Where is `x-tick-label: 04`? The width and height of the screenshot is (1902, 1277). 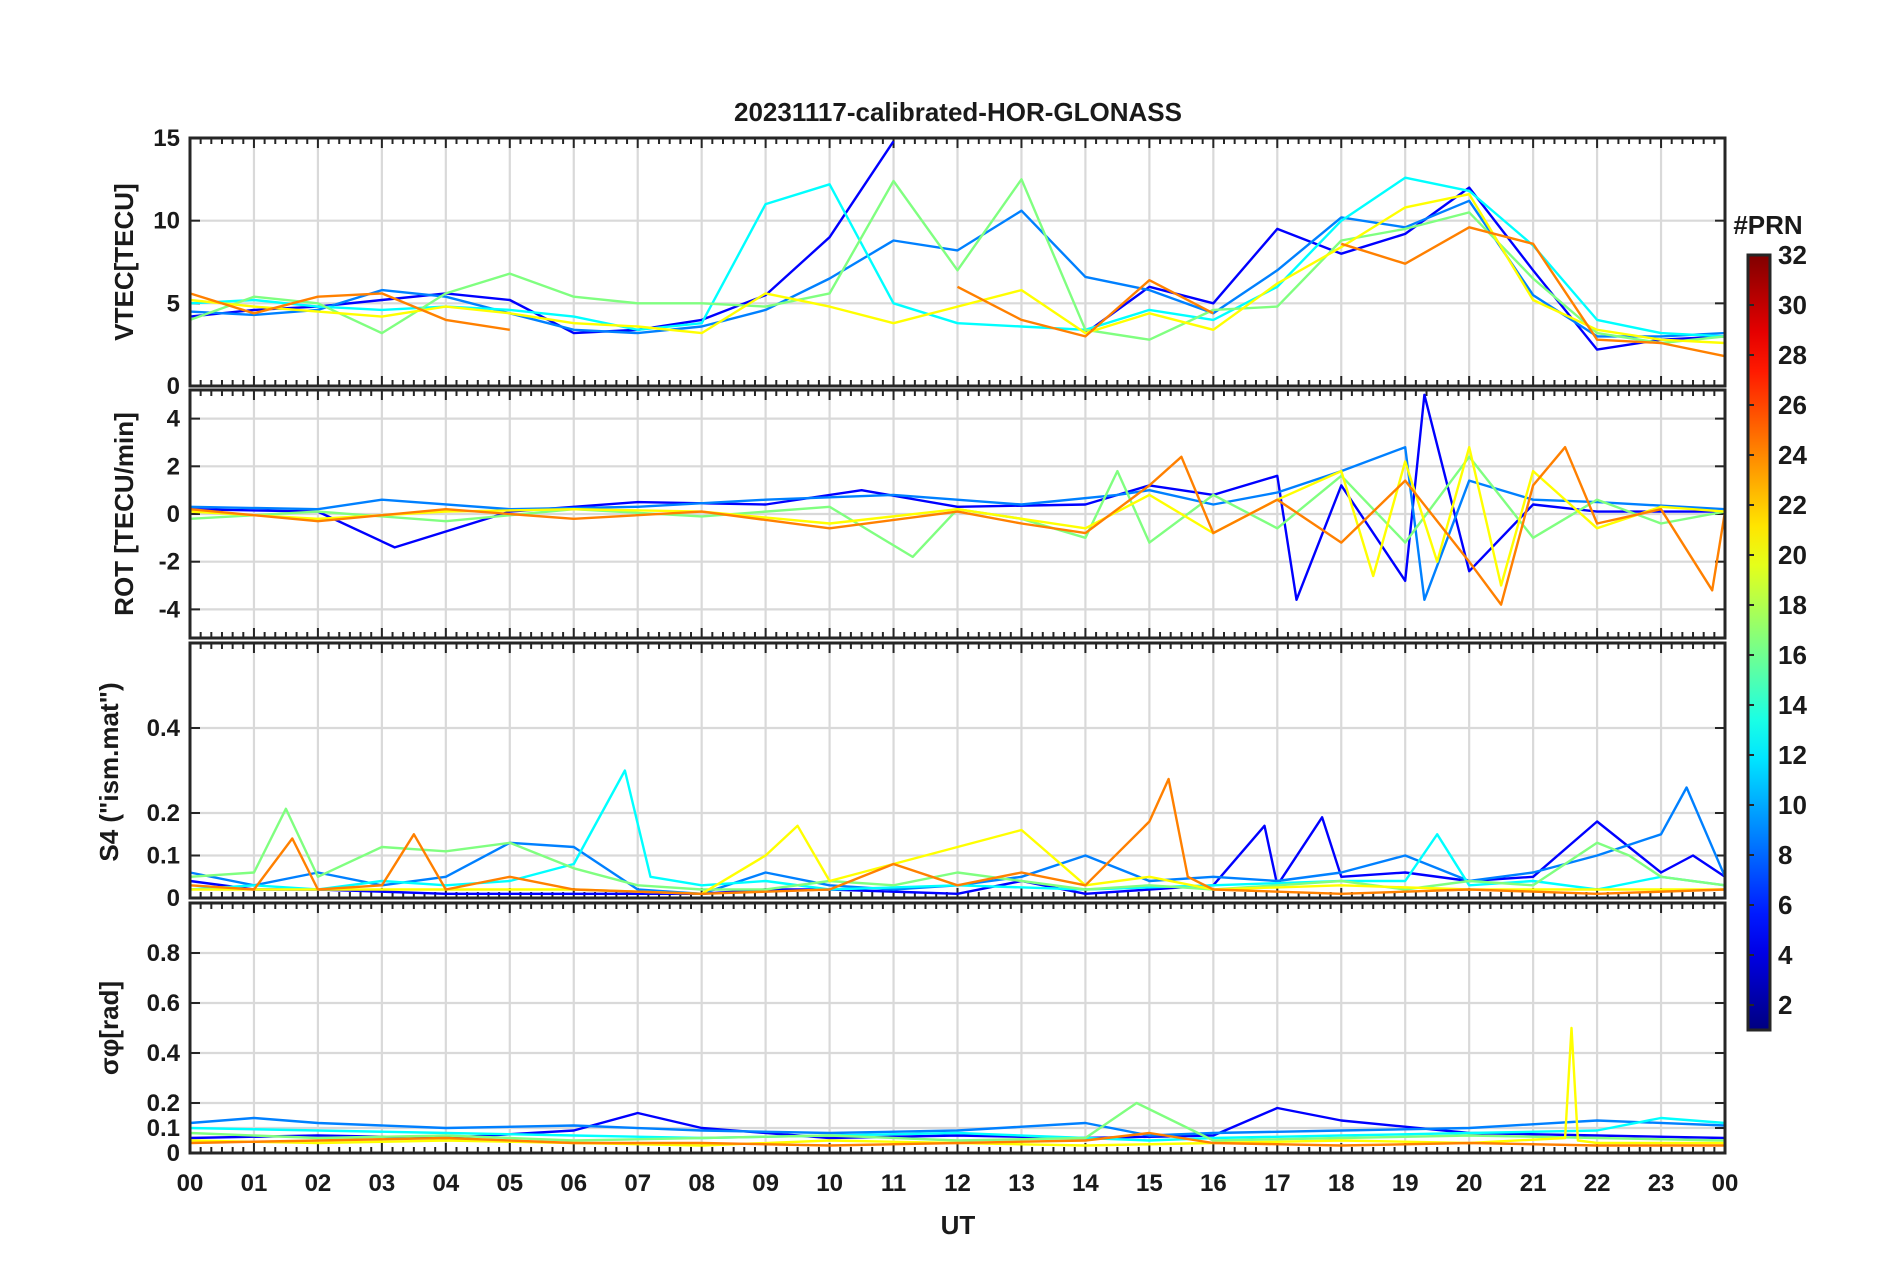 x-tick-label: 04 is located at coordinates (445, 1183).